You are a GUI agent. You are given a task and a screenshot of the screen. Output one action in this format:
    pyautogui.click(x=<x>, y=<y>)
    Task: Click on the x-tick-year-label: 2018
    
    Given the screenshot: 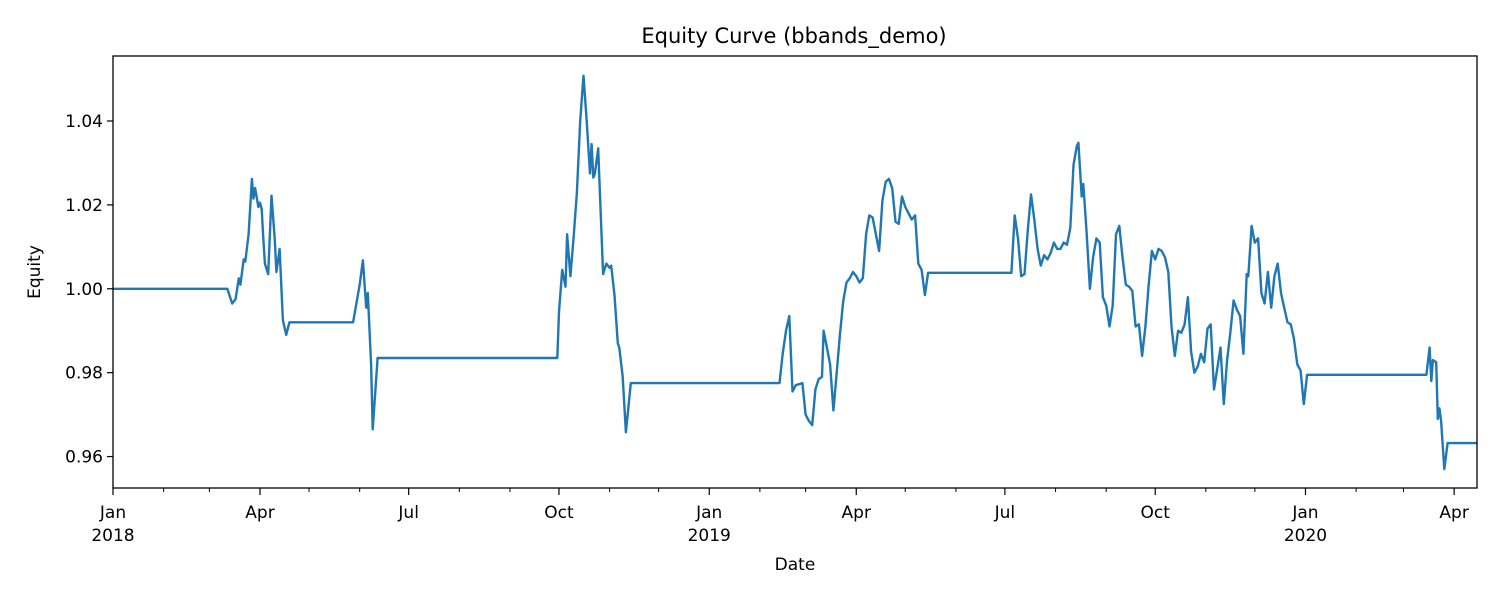 What is the action you would take?
    pyautogui.click(x=112, y=536)
    